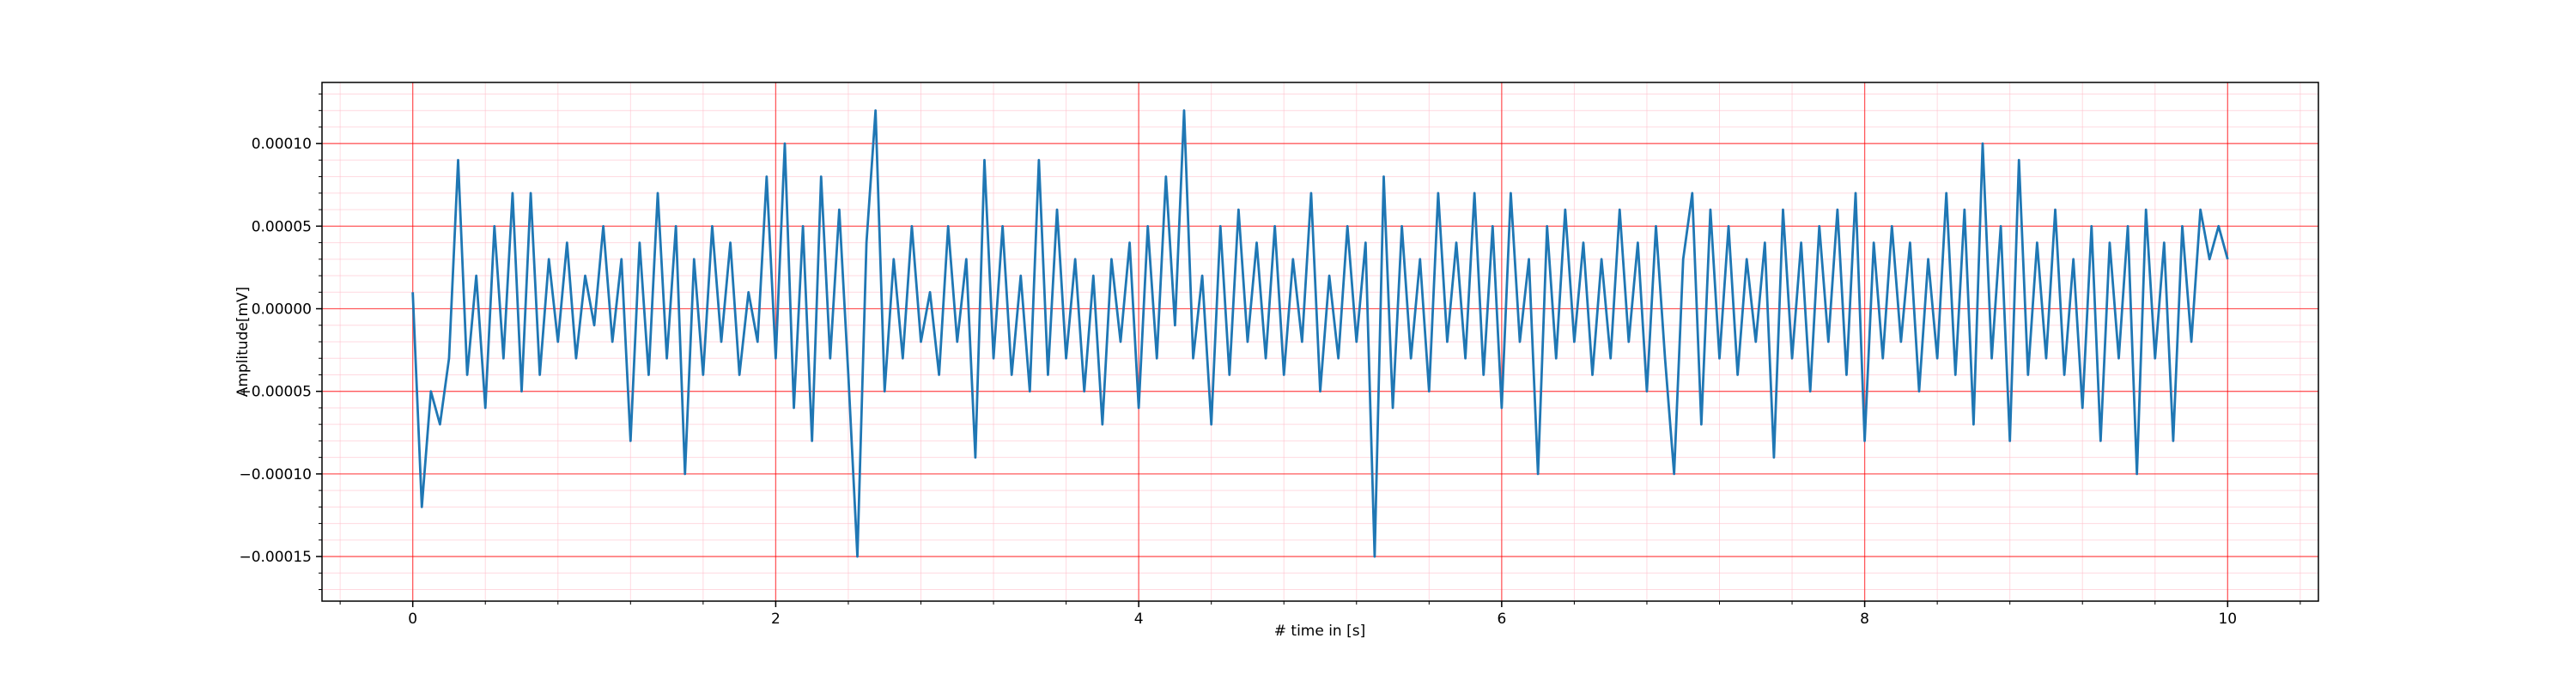  What do you see at coordinates (776, 619) in the screenshot?
I see `x-tick-label: 2` at bounding box center [776, 619].